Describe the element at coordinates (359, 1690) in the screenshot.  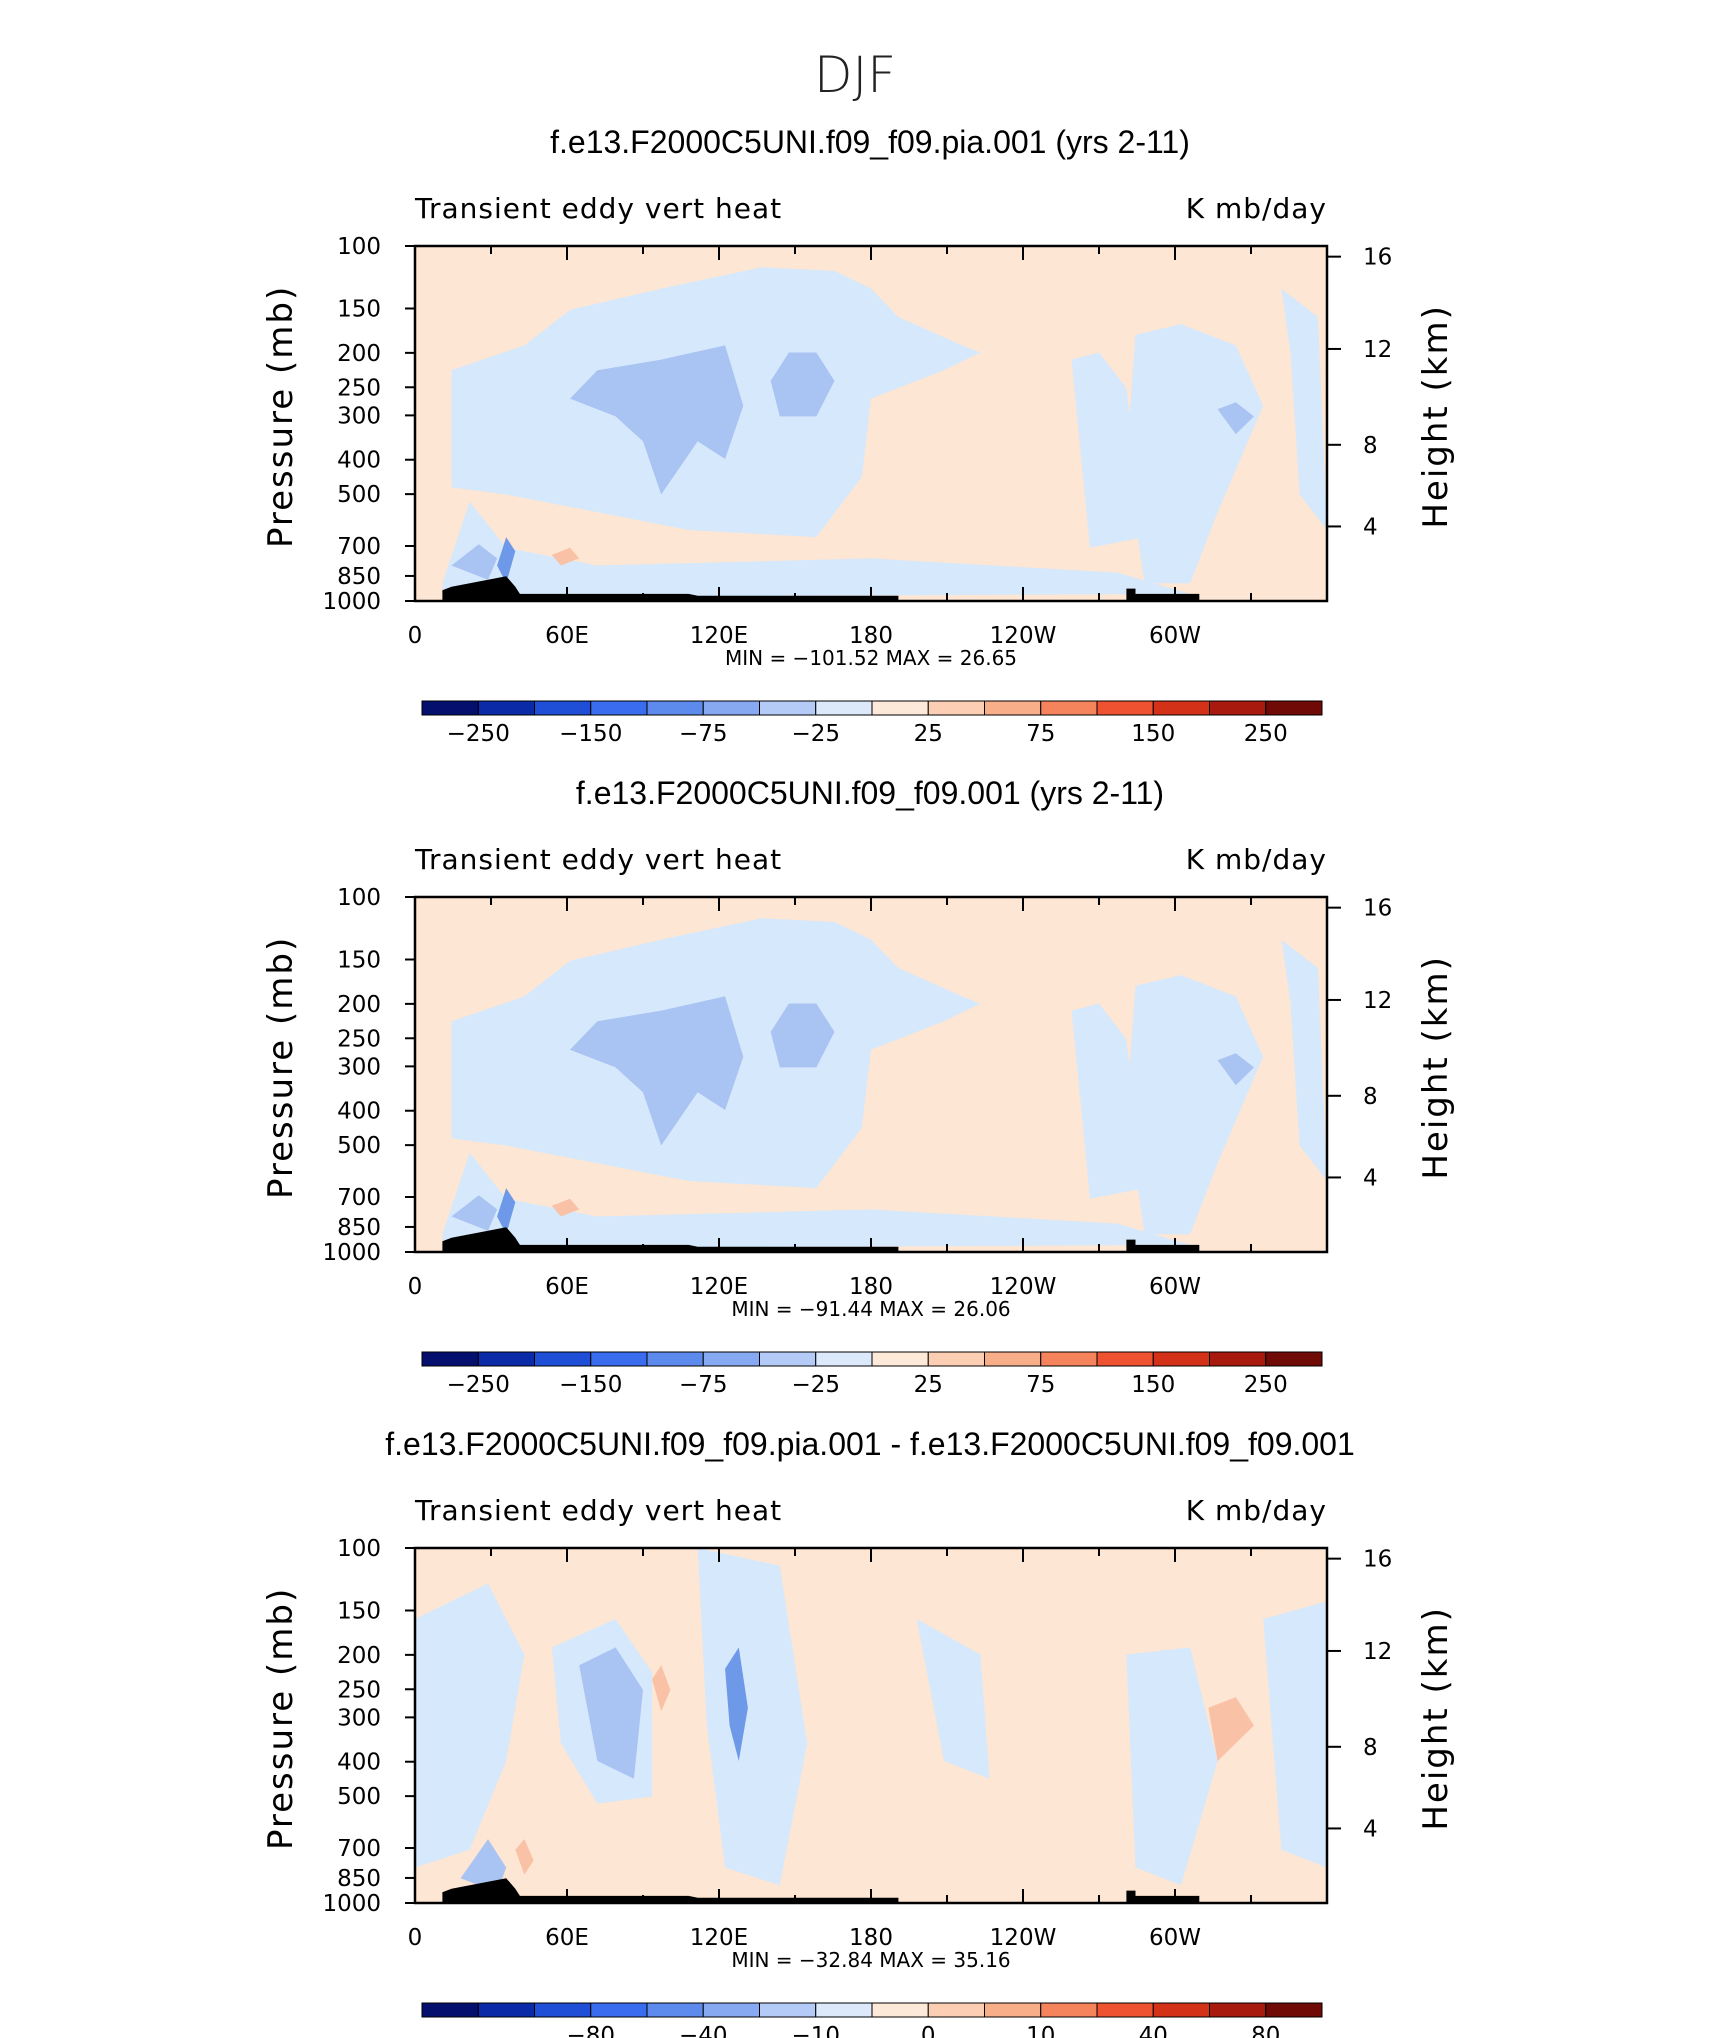
I see `ytick-label: 250` at that location.